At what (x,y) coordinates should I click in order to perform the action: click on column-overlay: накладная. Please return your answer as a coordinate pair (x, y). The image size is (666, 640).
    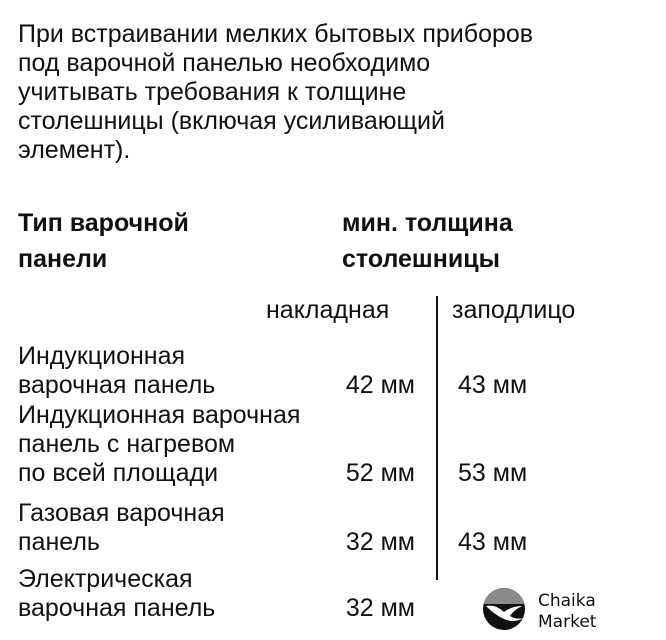
    Looking at the image, I should click on (328, 310).